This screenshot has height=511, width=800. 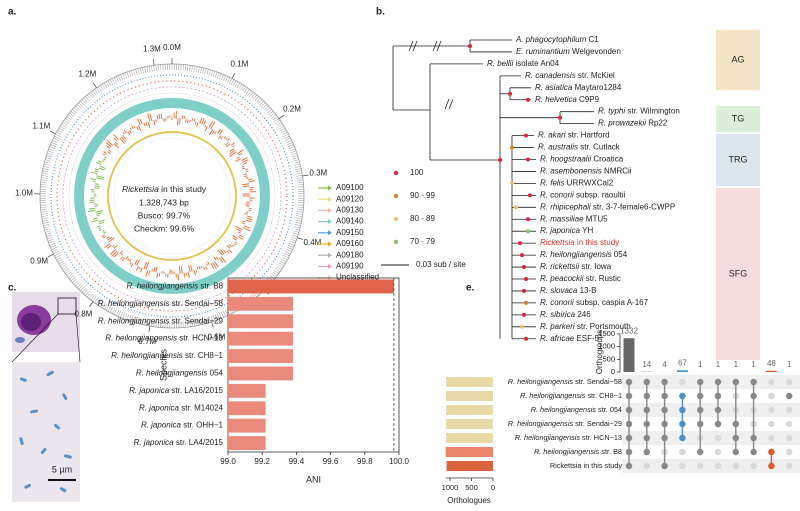 What do you see at coordinates (260, 303) in the screenshot?
I see `bar` at bounding box center [260, 303].